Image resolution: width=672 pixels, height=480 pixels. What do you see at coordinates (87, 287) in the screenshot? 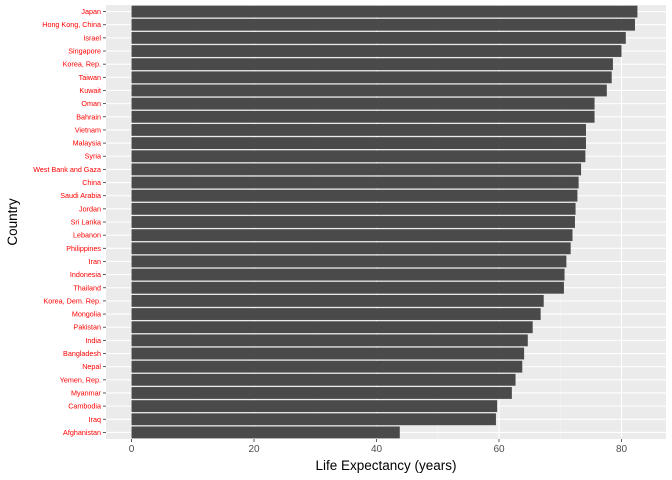
I see `country-label: Thailand` at bounding box center [87, 287].